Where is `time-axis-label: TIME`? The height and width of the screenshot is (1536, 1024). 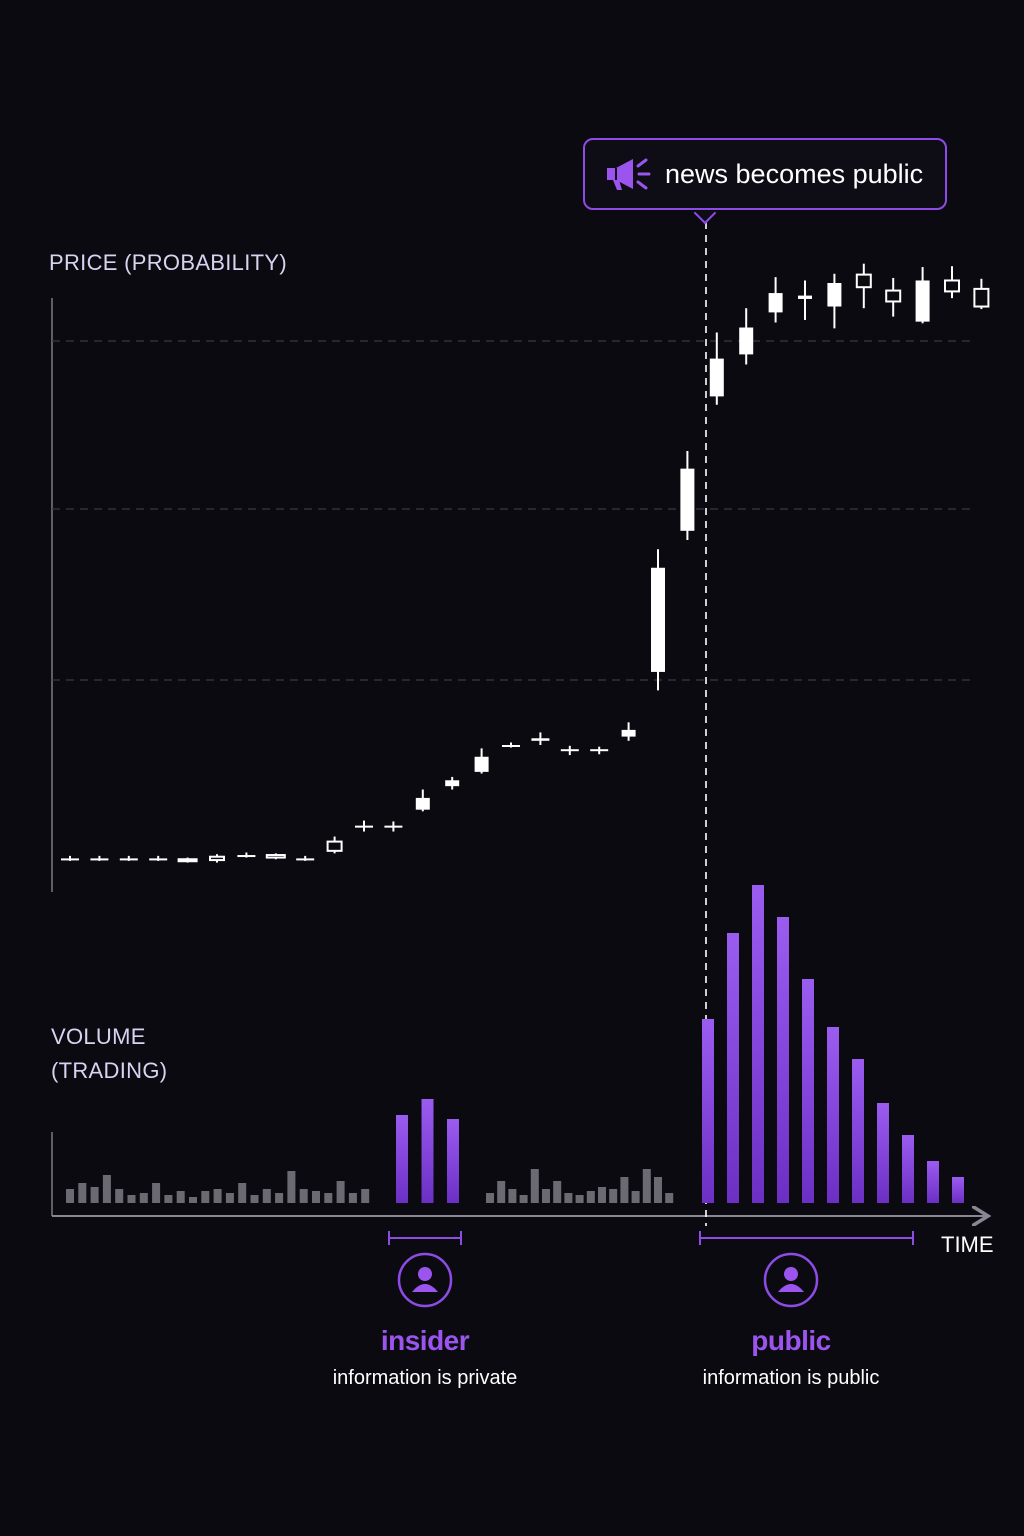
time-axis-label: TIME is located at coordinates (967, 1244).